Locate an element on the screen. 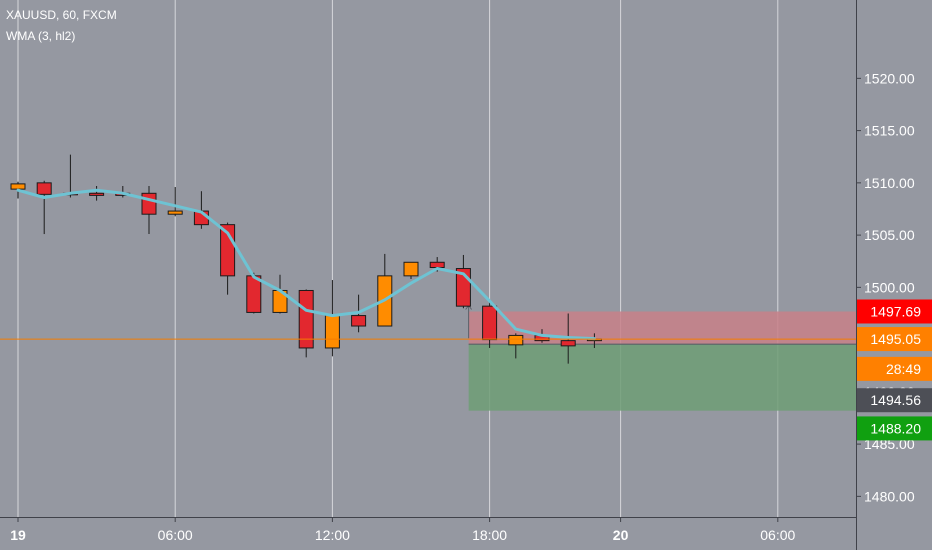  y-tick-label: 1510.00 is located at coordinates (889, 183).